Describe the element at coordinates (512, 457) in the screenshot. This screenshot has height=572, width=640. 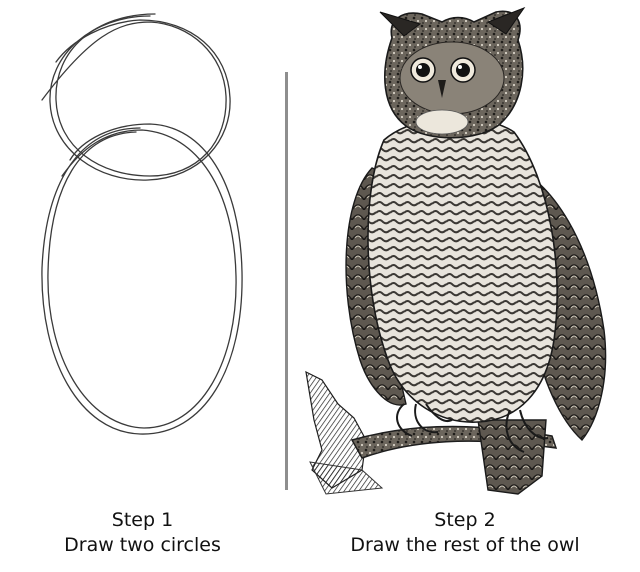
I see `owl-tail` at that location.